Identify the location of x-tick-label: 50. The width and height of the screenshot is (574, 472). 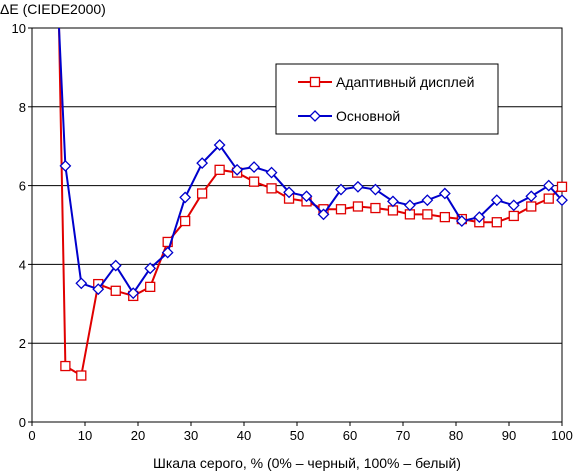
(297, 435).